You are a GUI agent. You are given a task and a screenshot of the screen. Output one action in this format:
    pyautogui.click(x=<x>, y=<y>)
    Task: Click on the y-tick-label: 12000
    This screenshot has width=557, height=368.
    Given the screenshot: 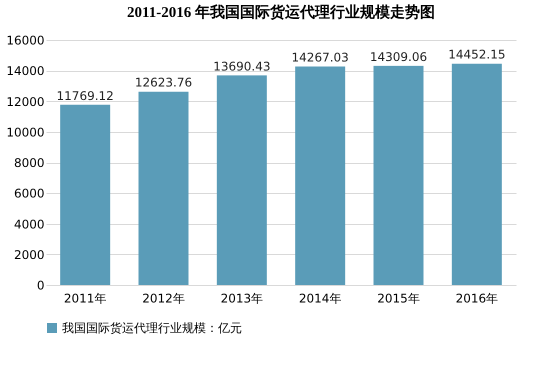 What is the action you would take?
    pyautogui.click(x=25, y=101)
    